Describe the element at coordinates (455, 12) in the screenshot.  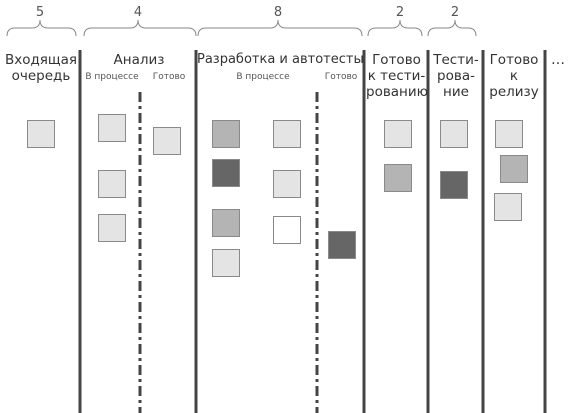
I see `wip-limit-testing: 2` at that location.